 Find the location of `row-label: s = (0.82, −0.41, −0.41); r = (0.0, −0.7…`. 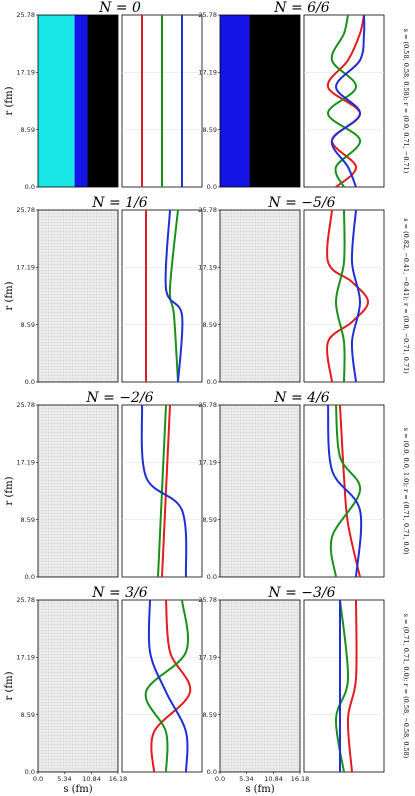

row-label: s = (0.82, −0.41, −0.41); r = (0.0, −0.7… is located at coordinates (406, 296).